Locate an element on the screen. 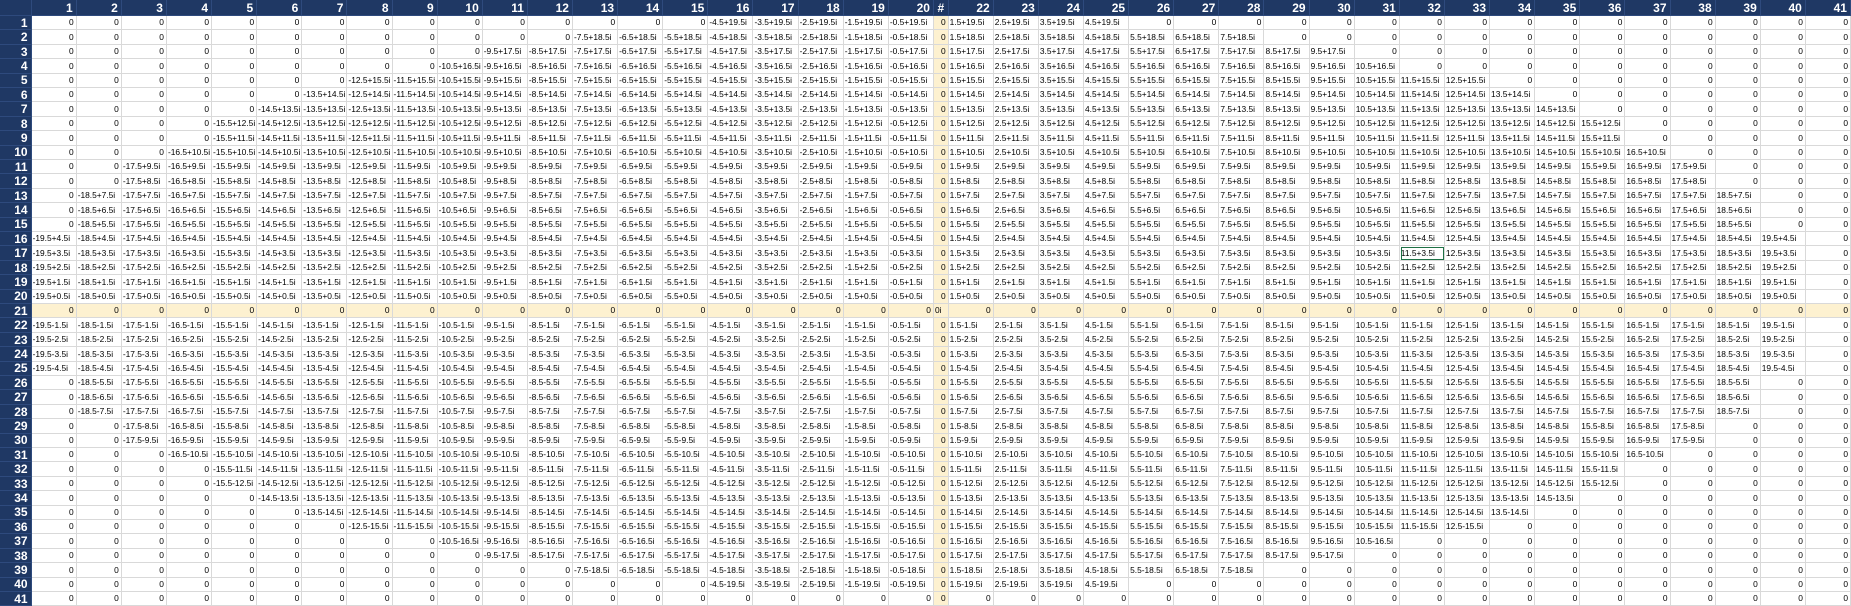  grid-cell: -1.5-8.5i is located at coordinates (866, 426).